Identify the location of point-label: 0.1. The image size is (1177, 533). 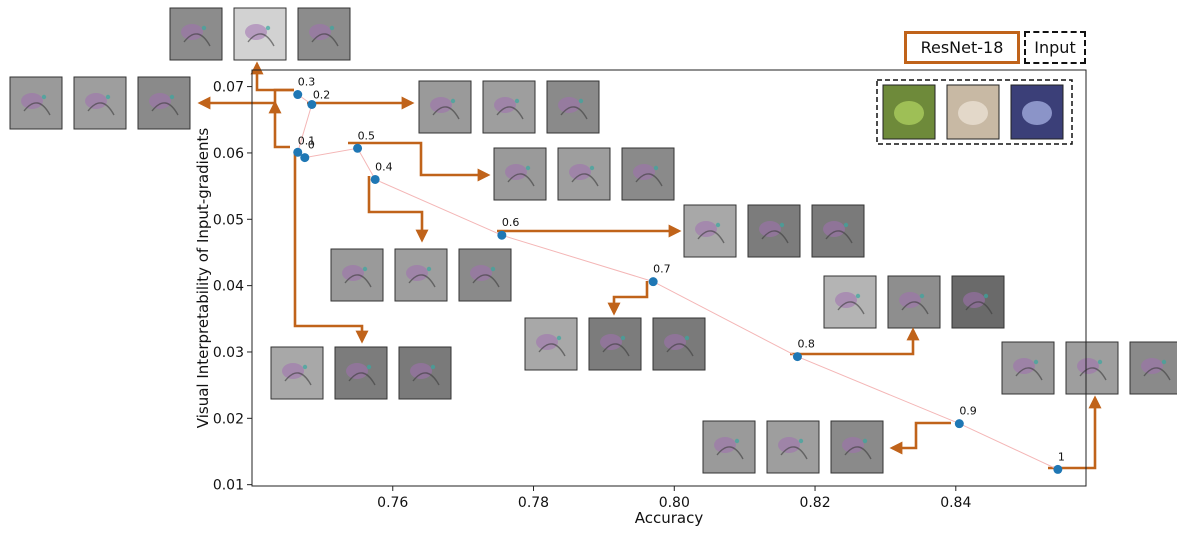
(307, 140).